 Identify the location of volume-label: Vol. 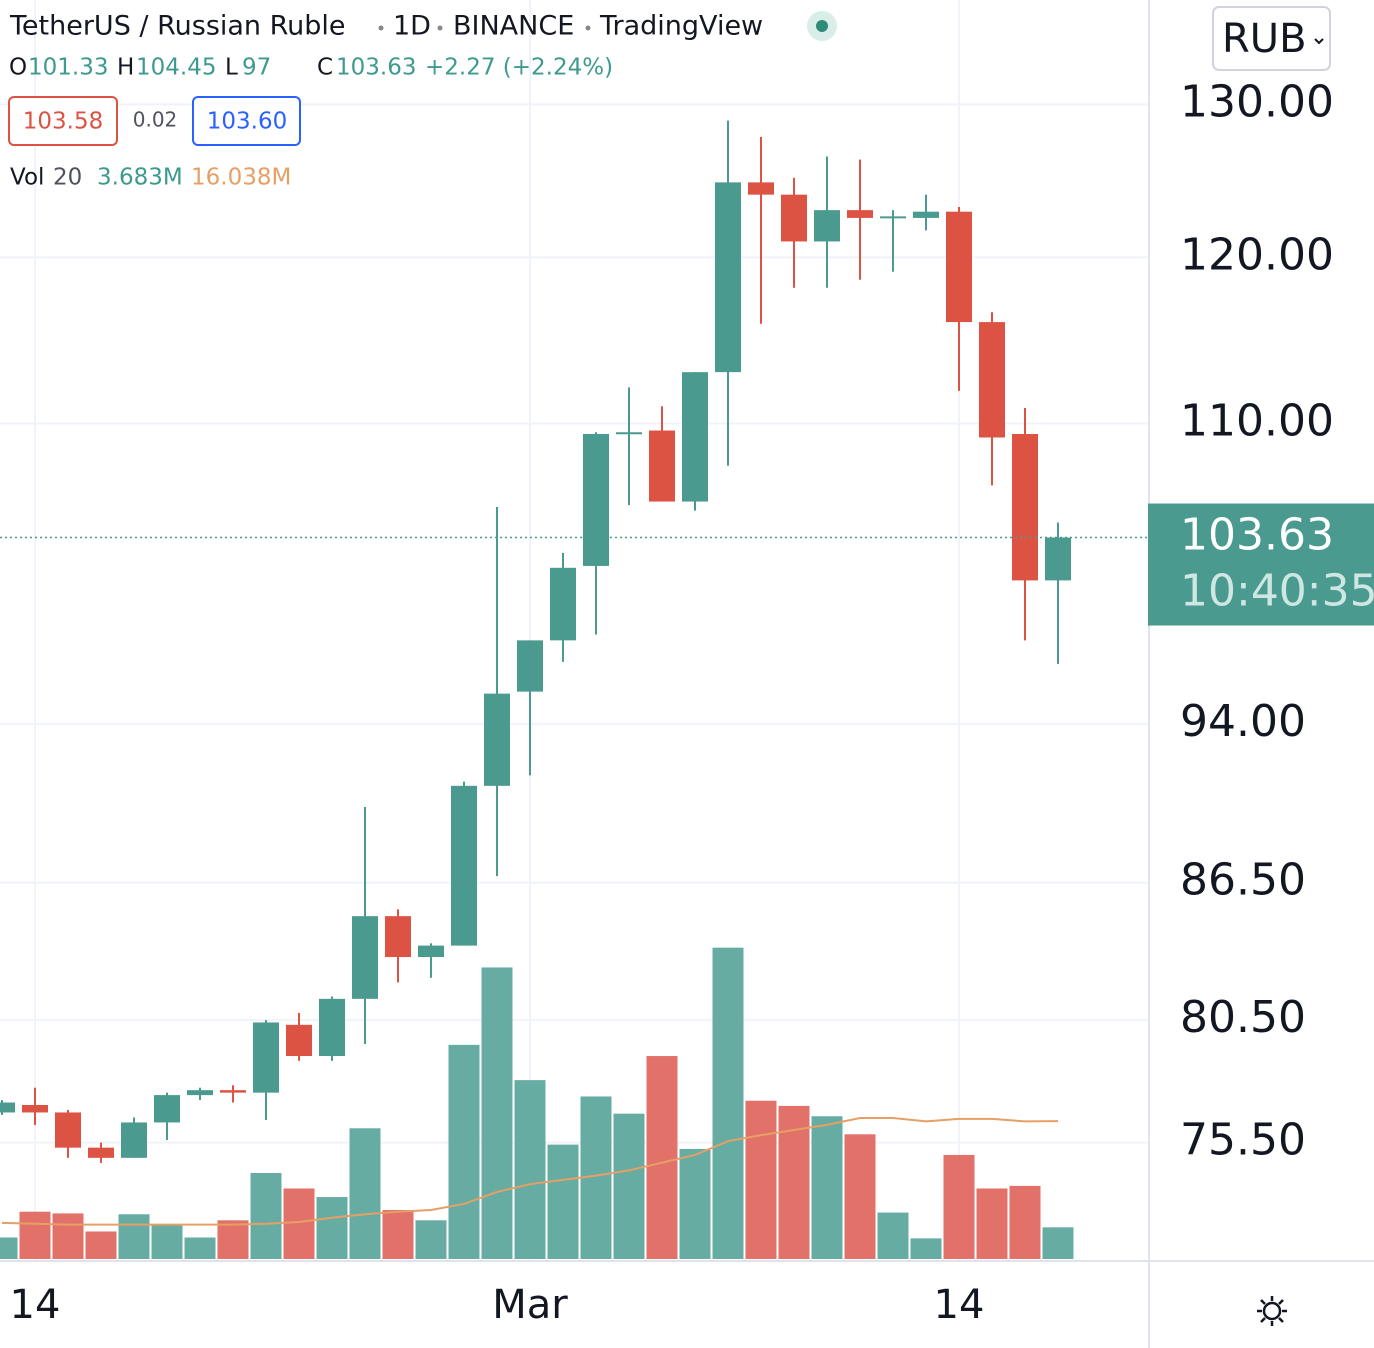
(27, 178).